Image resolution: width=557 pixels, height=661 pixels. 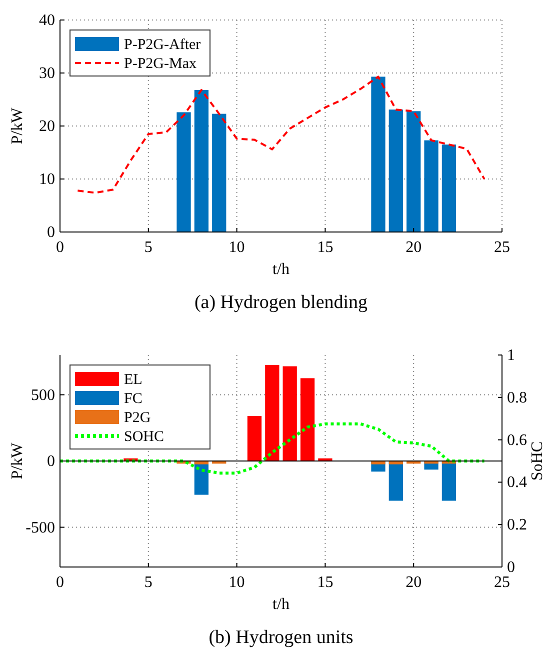 I want to click on text: (b) Hydrogen units, so click(x=281, y=637).